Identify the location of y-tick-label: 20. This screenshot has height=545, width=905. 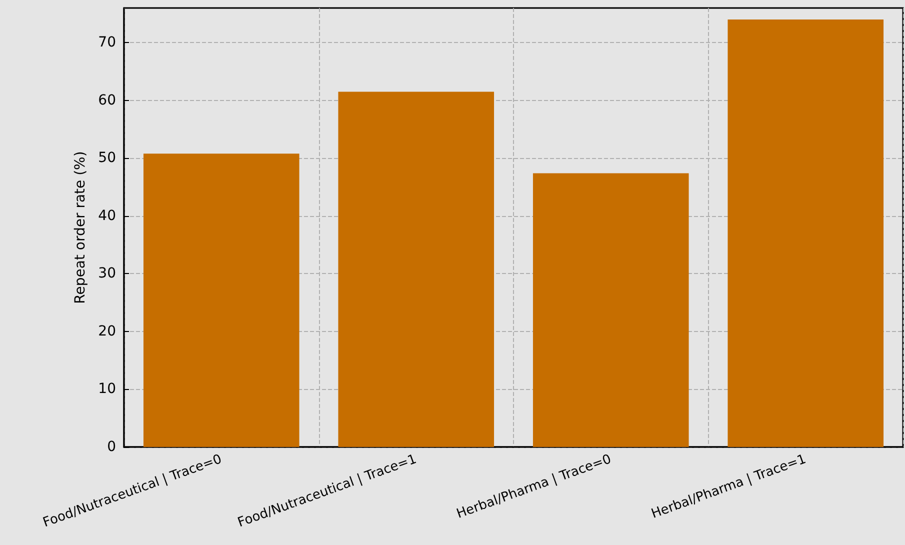
(107, 331).